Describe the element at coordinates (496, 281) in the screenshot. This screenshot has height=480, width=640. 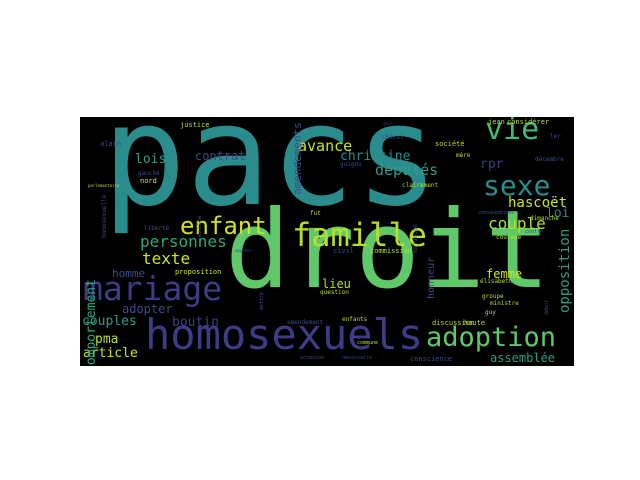
I see `word-elisabeth: élisabeth` at that location.